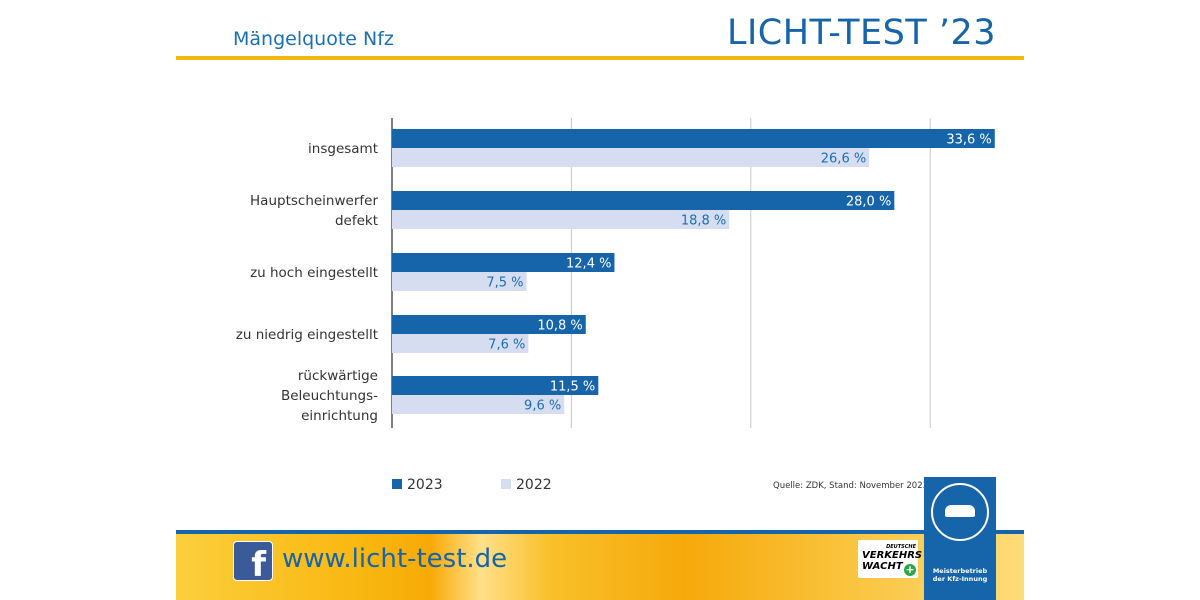 The height and width of the screenshot is (600, 1200). Describe the element at coordinates (843, 159) in the screenshot. I see `data-label-2022-0: 26,6 %` at that location.